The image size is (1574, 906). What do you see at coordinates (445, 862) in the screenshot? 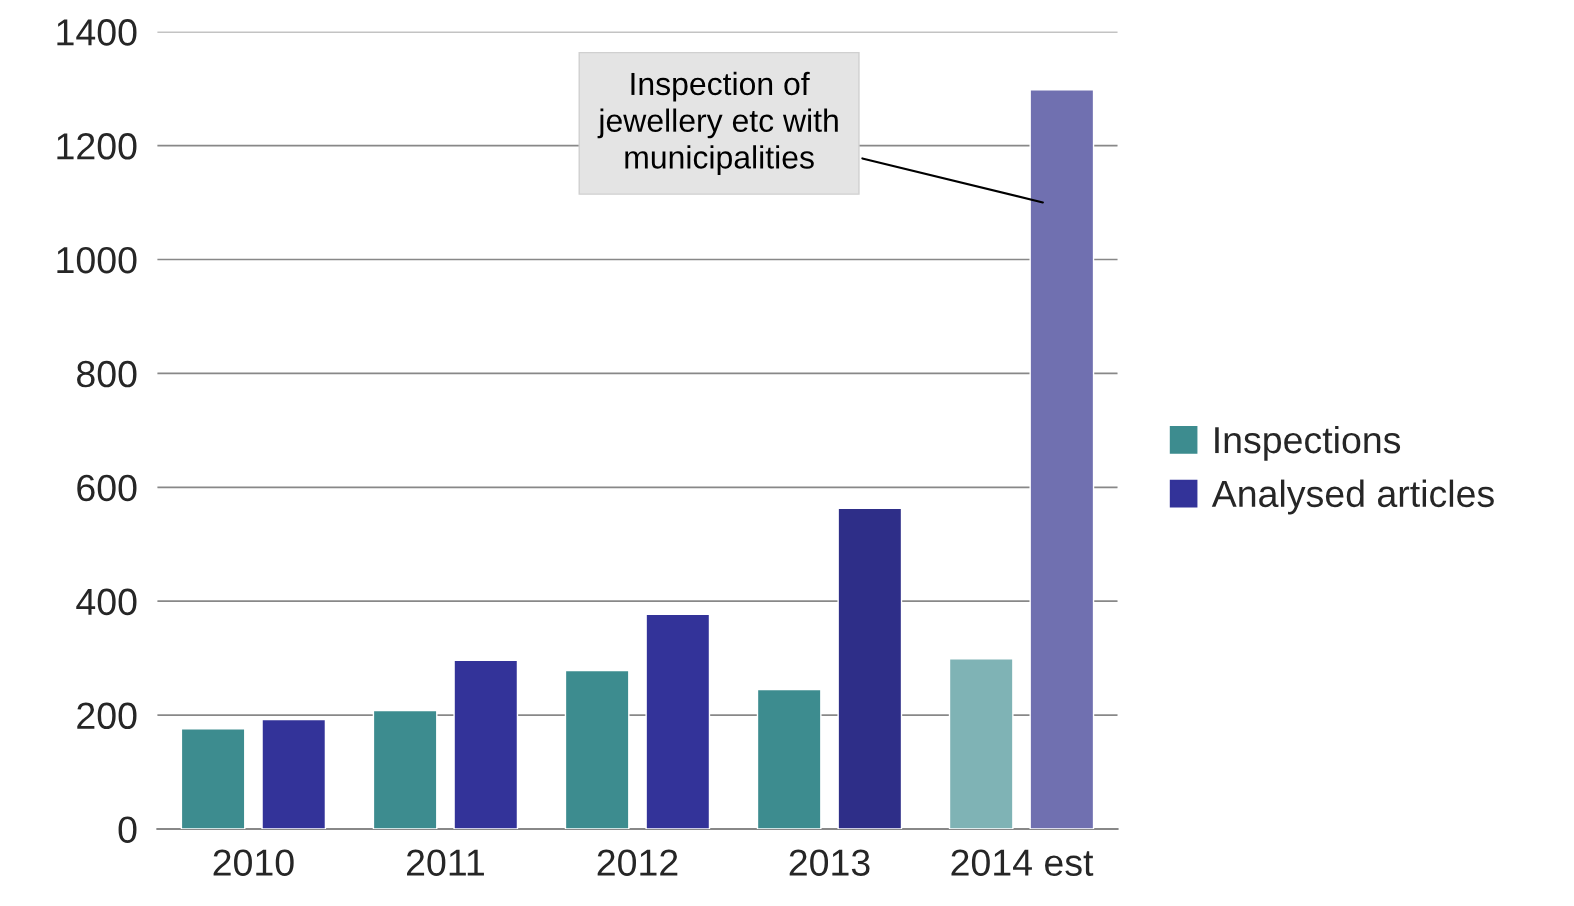
I see `x-tick-label: 2011` at bounding box center [445, 862].